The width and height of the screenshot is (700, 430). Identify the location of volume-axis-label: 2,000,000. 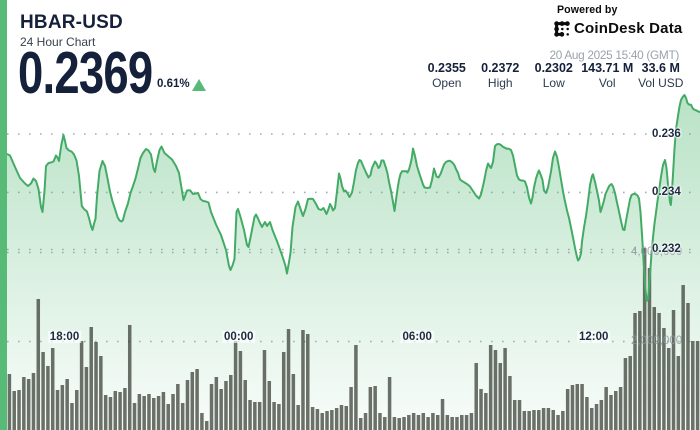
(657, 340).